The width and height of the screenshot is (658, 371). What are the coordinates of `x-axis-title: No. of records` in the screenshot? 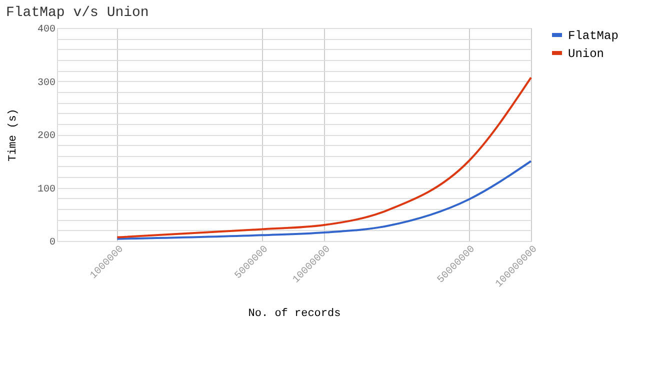 It's located at (294, 314).